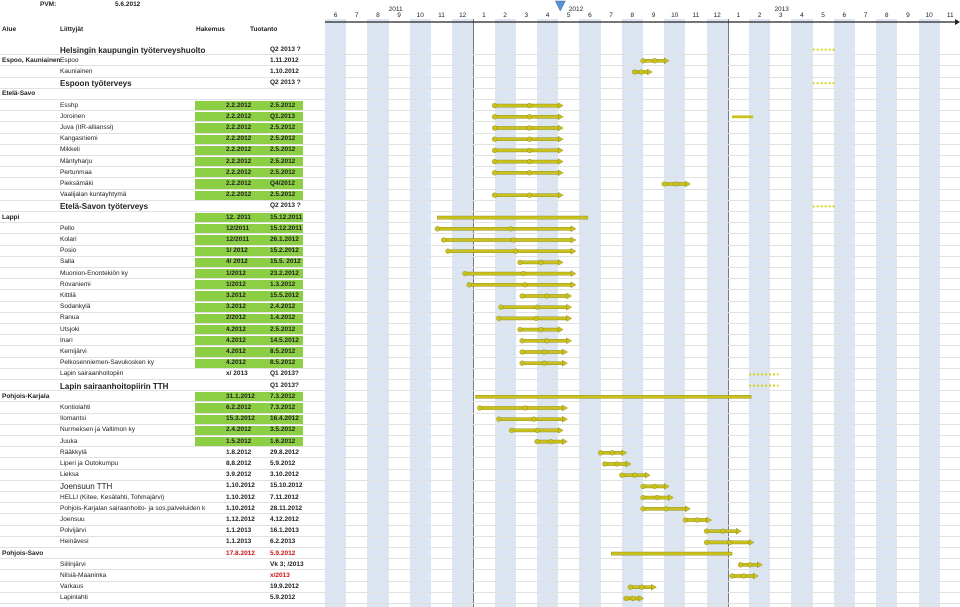 Image resolution: width=960 pixels, height=607 pixels. What do you see at coordinates (48, 4) in the screenshot?
I see `pvm-label: PVM:` at bounding box center [48, 4].